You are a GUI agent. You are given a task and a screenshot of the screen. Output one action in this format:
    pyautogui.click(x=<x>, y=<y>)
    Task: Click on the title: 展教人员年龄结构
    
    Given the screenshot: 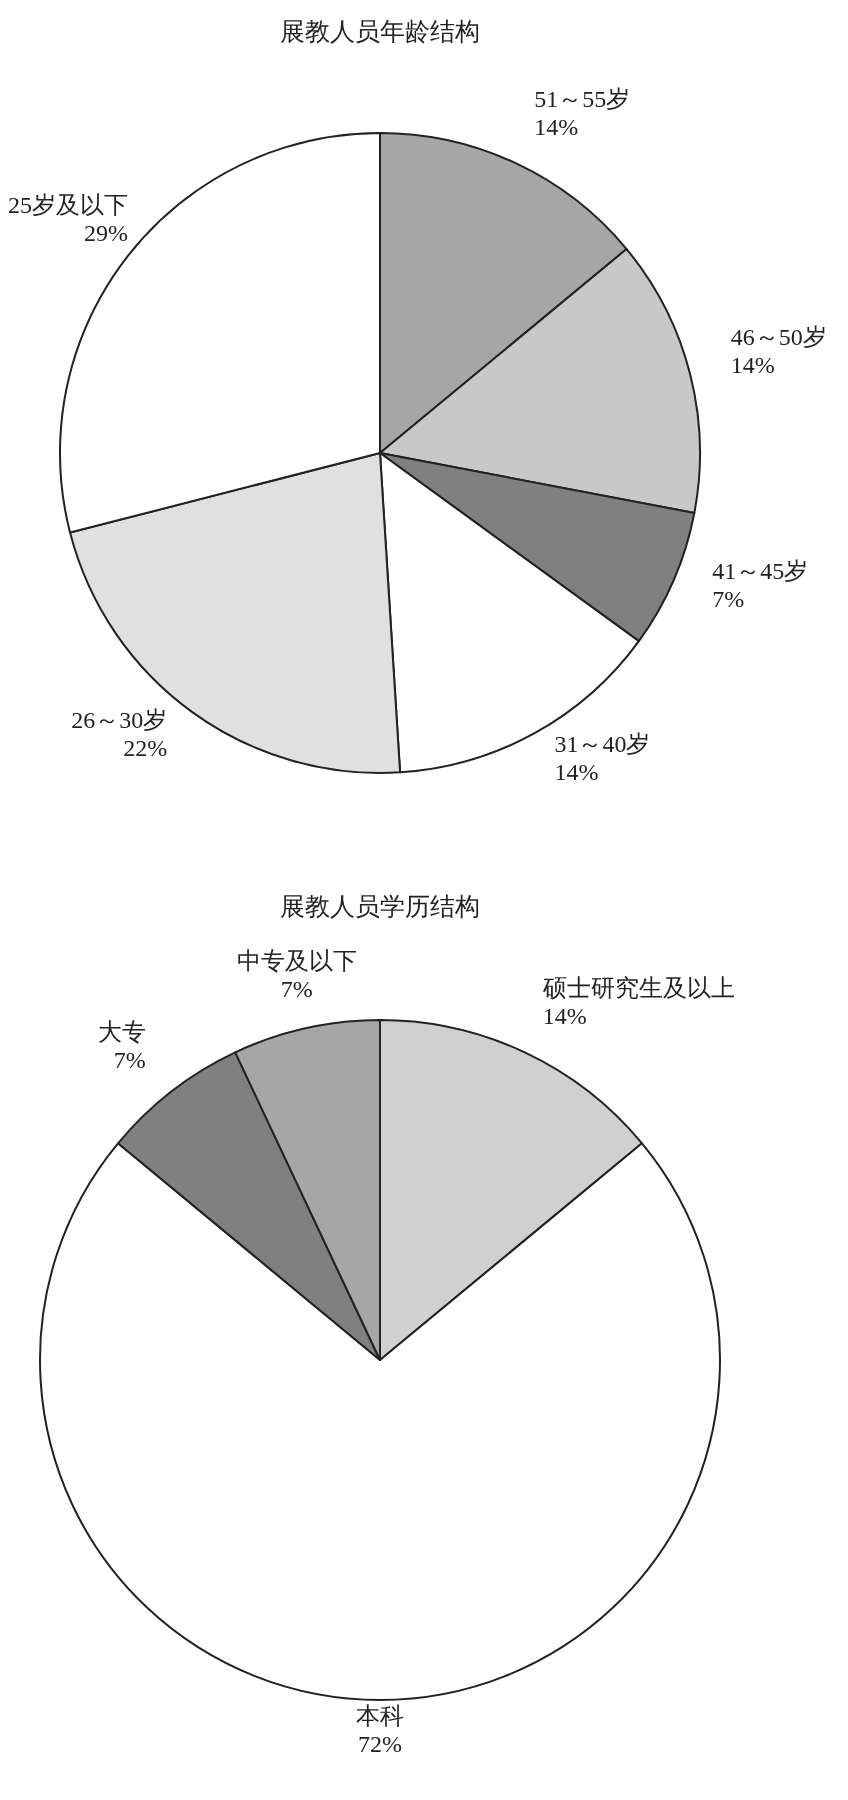 What is the action you would take?
    pyautogui.click(x=380, y=31)
    